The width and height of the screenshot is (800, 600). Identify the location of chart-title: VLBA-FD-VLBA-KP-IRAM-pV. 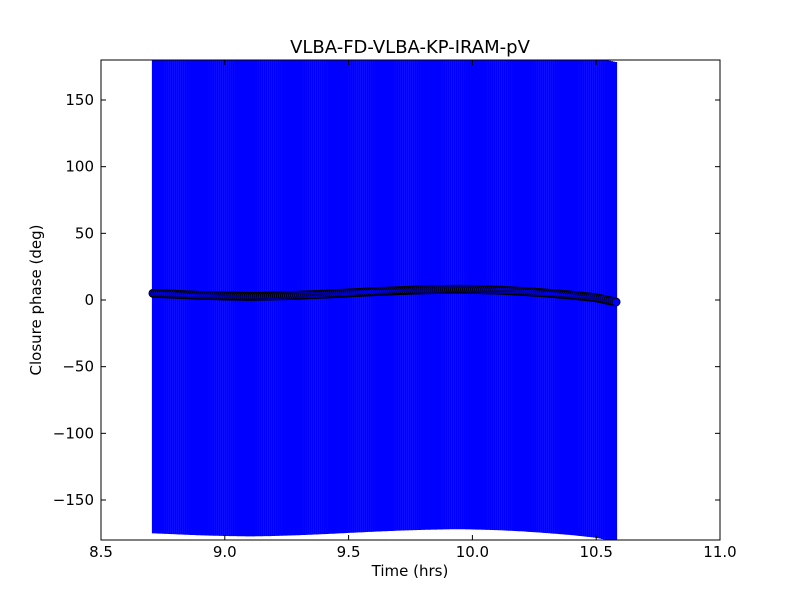
(410, 47).